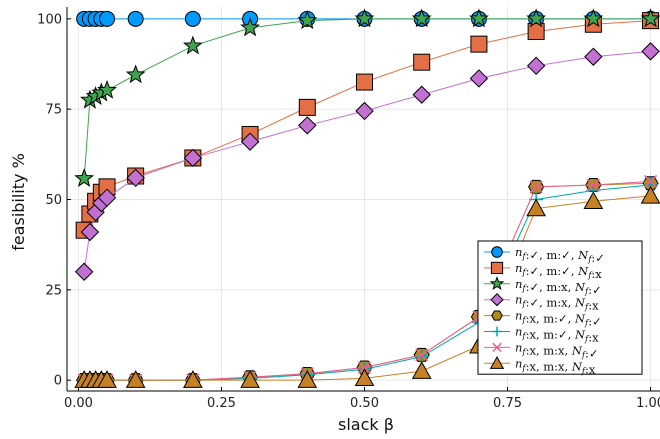 The image size is (660, 439). What do you see at coordinates (18, 202) in the screenshot?
I see `y-axis-label: feasibility %` at bounding box center [18, 202].